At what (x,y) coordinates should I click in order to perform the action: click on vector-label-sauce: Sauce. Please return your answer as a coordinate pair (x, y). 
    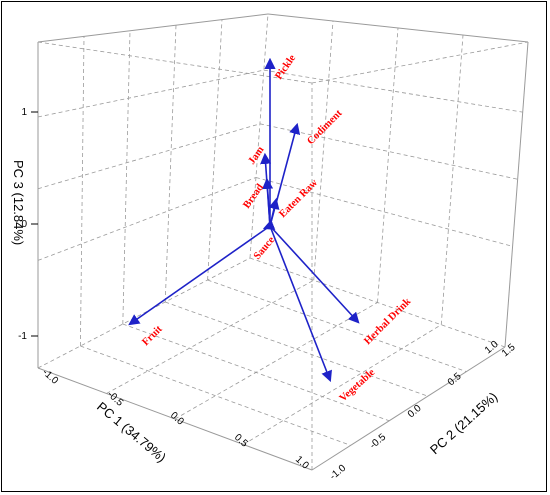
    Looking at the image, I should click on (265, 247).